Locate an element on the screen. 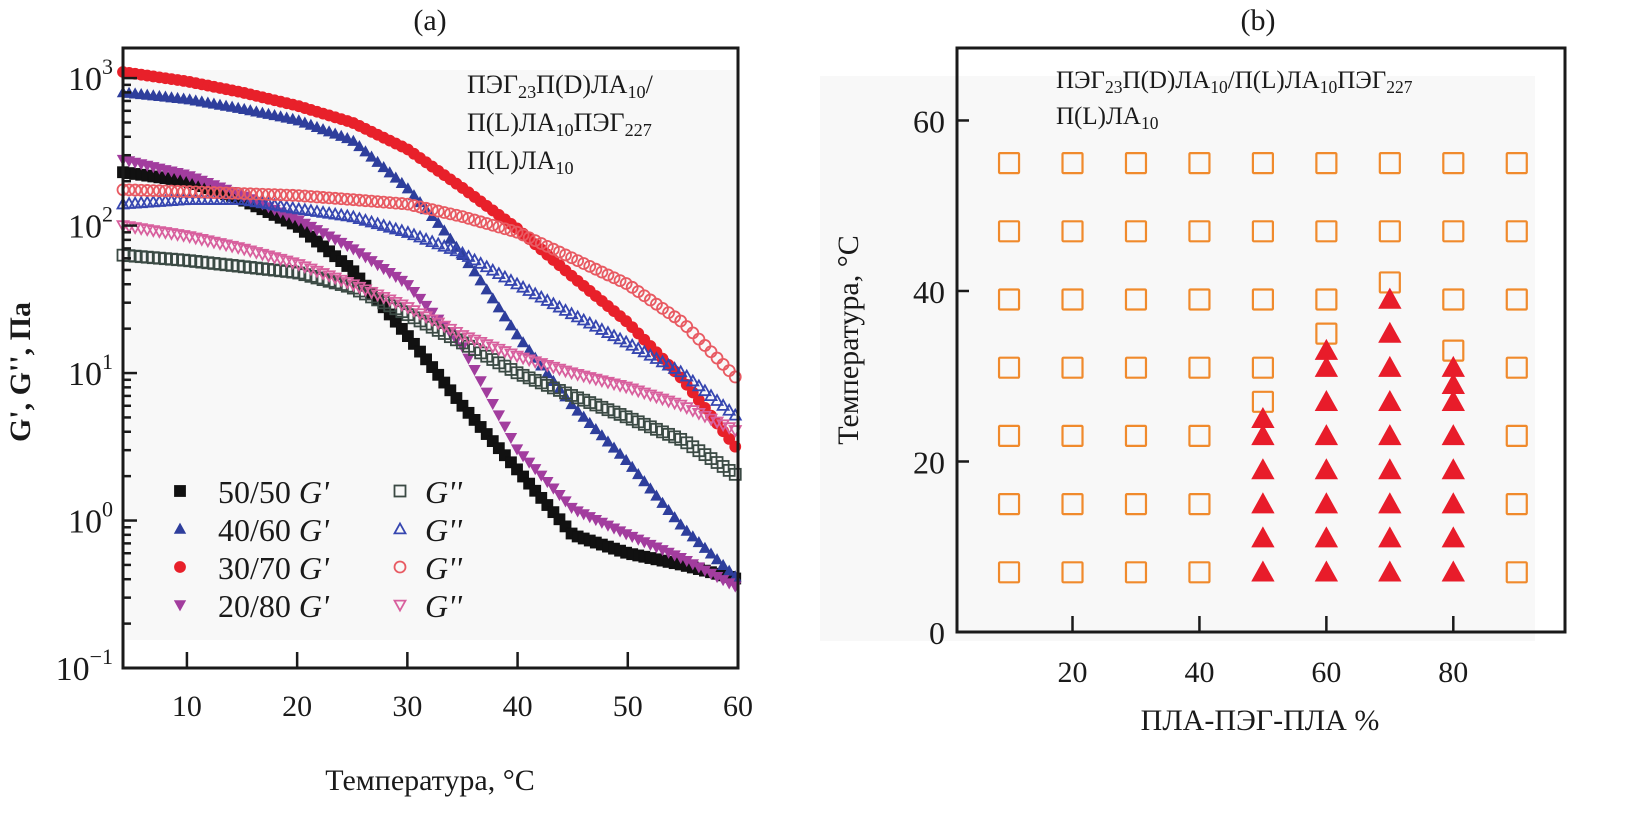 The width and height of the screenshot is (1651, 825). legend-label: G'' is located at coordinates (444, 492).